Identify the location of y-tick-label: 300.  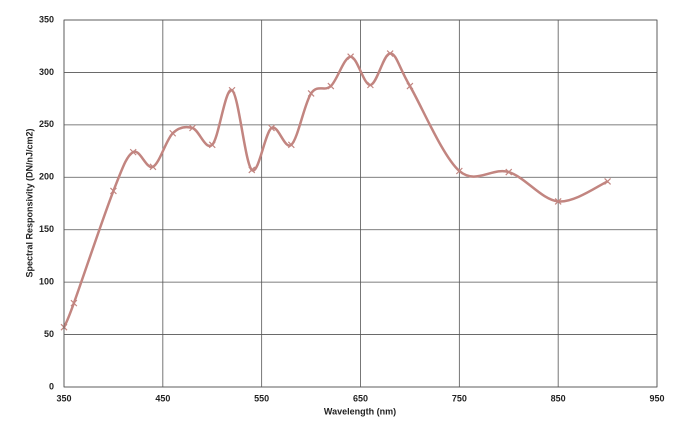
(46, 72).